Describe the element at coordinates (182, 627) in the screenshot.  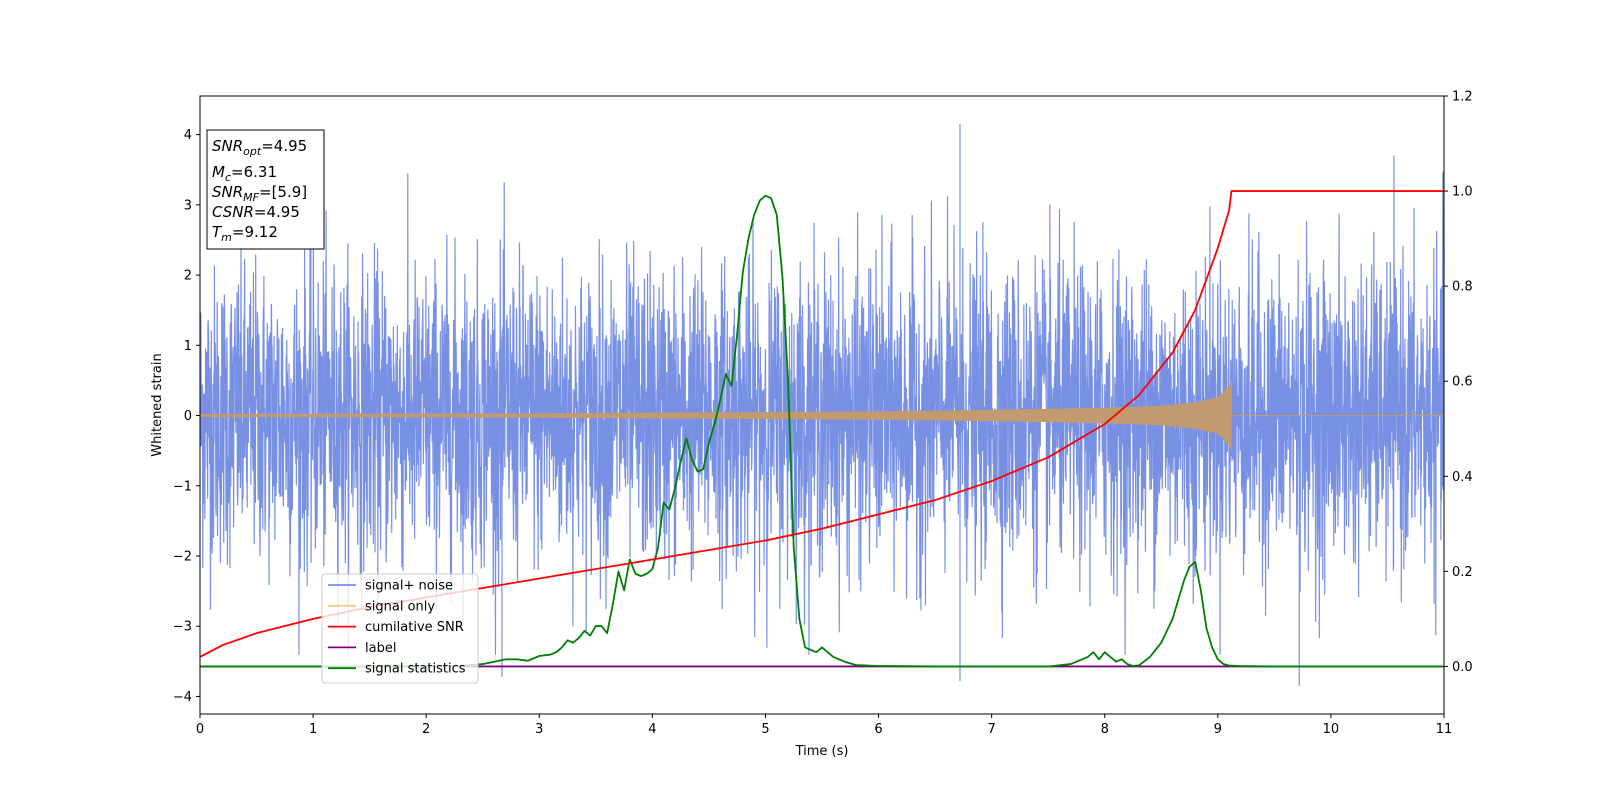
I see `y-left-tick-label: −3` at that location.